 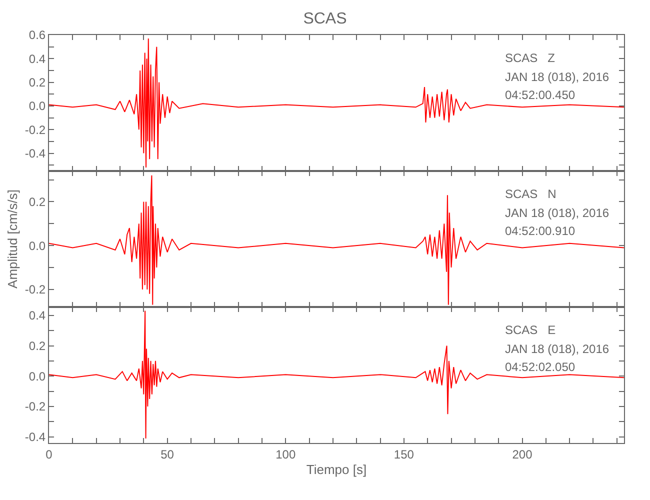 What do you see at coordinates (167, 454) in the screenshot?
I see `x-tick-label: 50` at bounding box center [167, 454].